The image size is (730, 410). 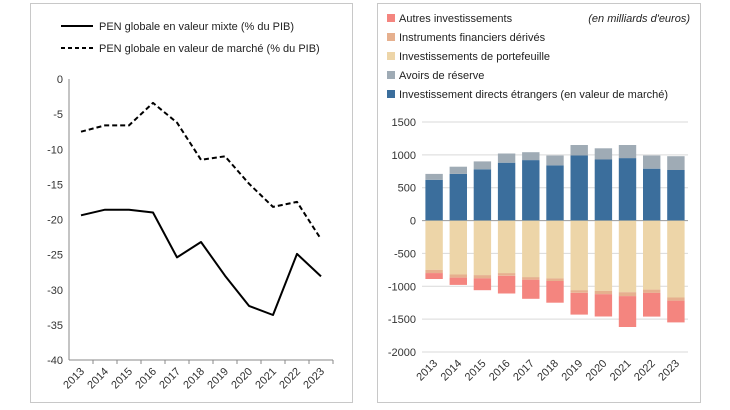 What do you see at coordinates (55, 150) in the screenshot?
I see `y-tick-label: -10` at bounding box center [55, 150].